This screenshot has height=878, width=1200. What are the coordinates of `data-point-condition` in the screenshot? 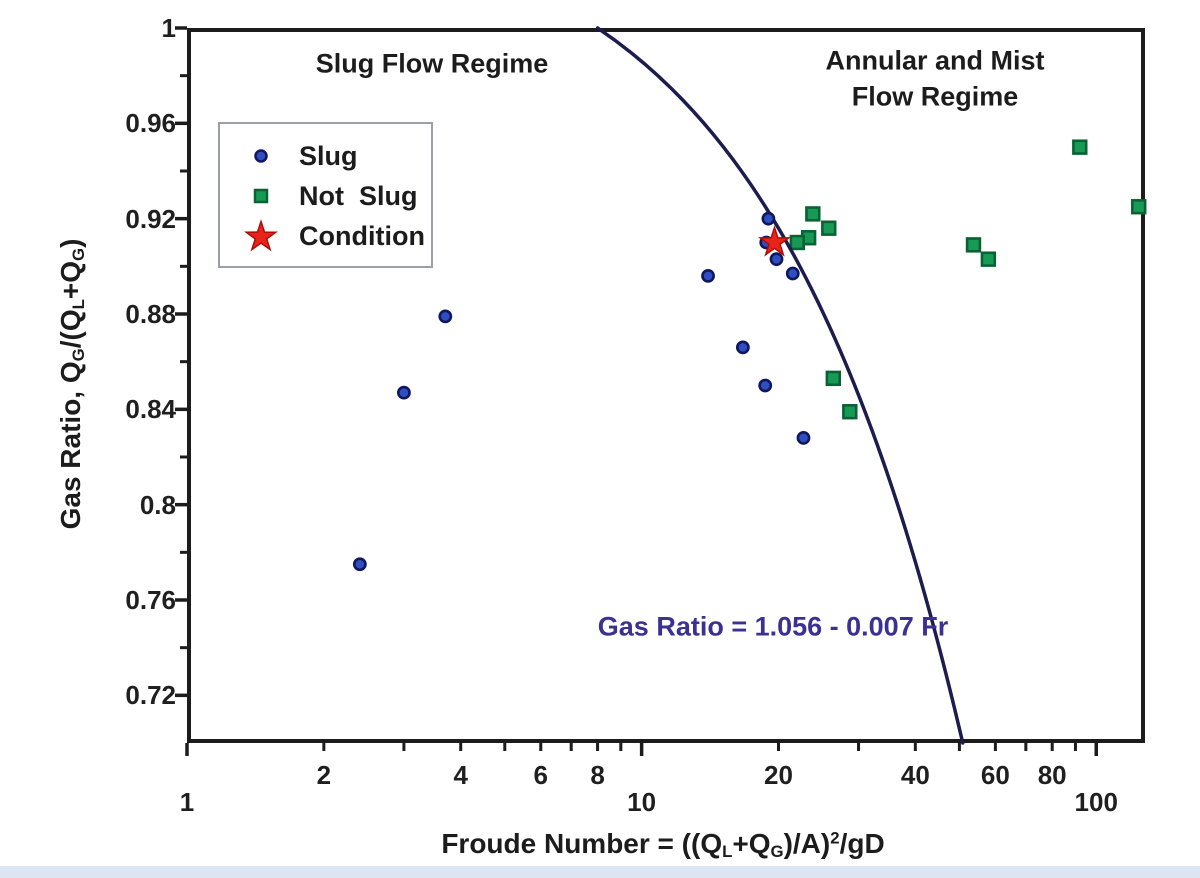 It's located at (774, 241).